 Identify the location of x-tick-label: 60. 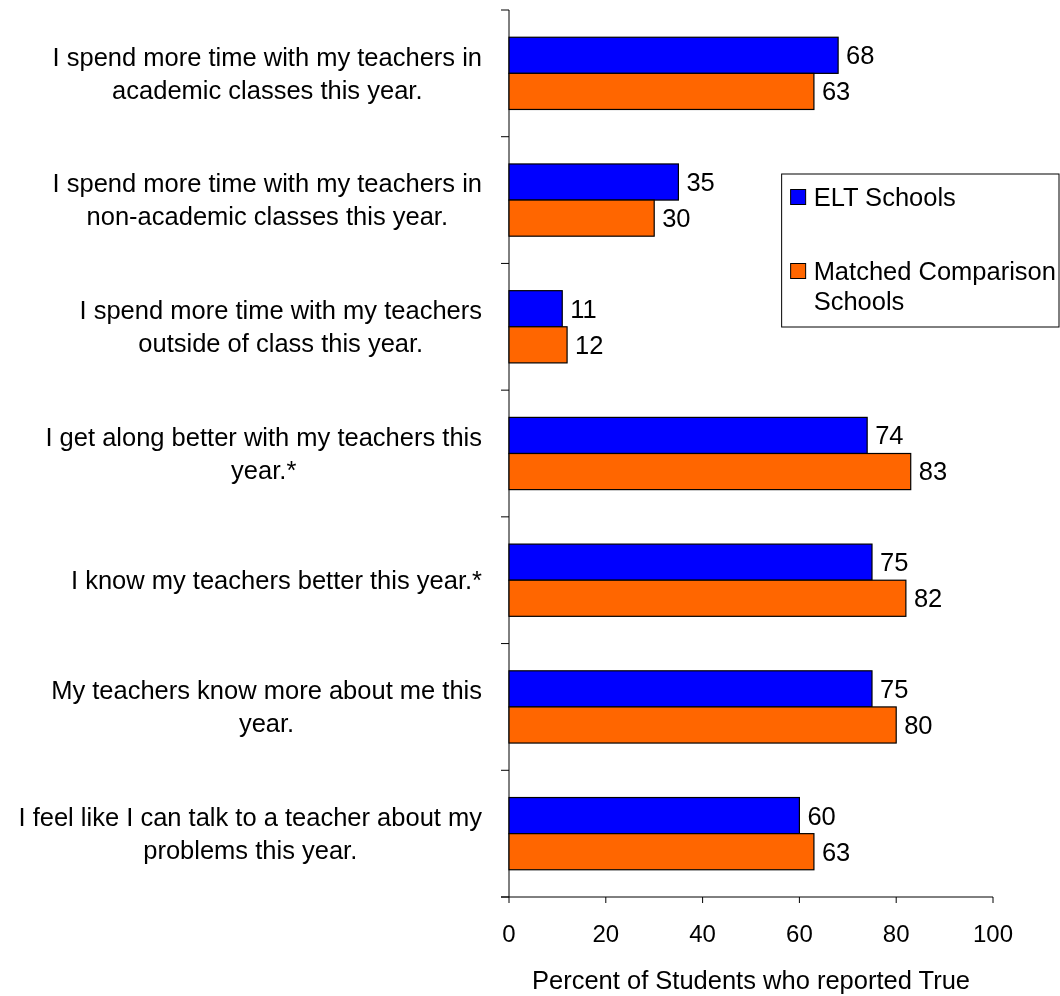
(799, 934).